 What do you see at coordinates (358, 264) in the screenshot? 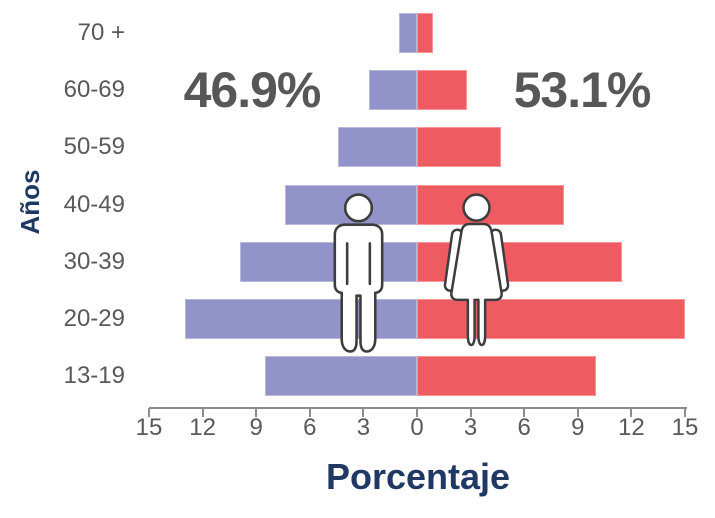
I see `male-arm-lines` at bounding box center [358, 264].